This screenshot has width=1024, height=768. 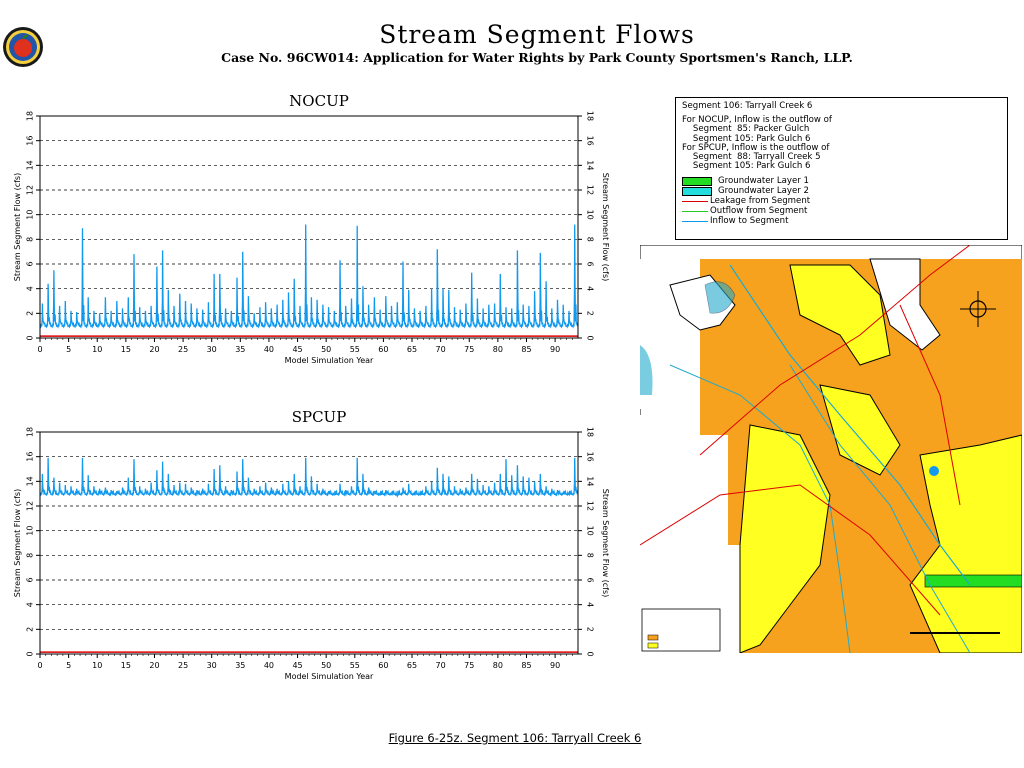 What do you see at coordinates (154, 349) in the screenshot?
I see `x-tick-label: 20` at bounding box center [154, 349].